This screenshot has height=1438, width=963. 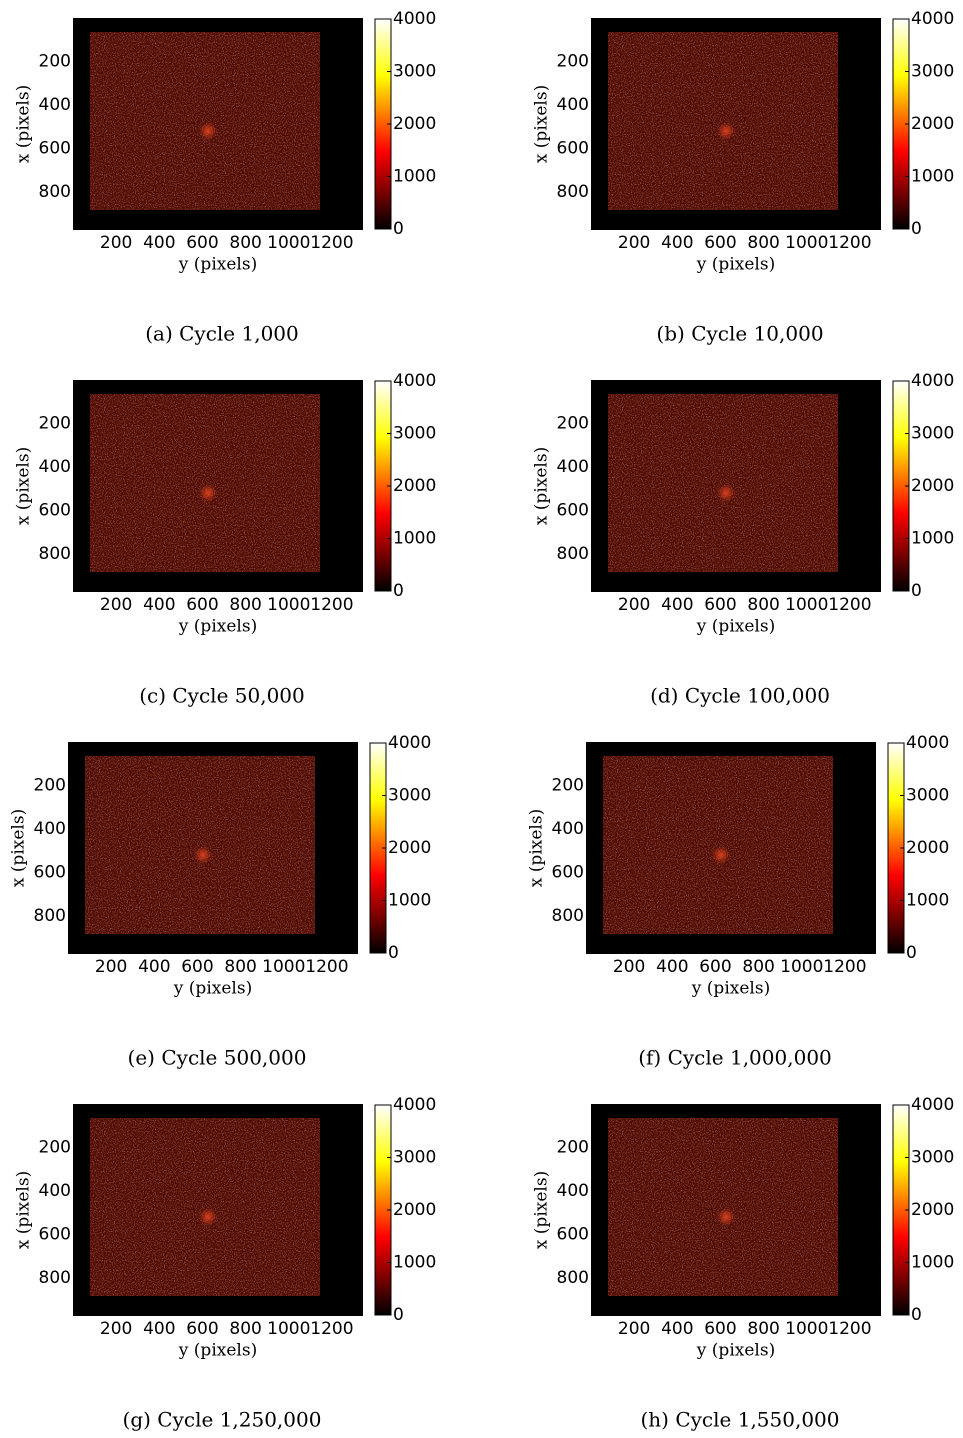 What do you see at coordinates (222, 1420) in the screenshot?
I see `caption: (g) Cycle 1,250,000` at bounding box center [222, 1420].